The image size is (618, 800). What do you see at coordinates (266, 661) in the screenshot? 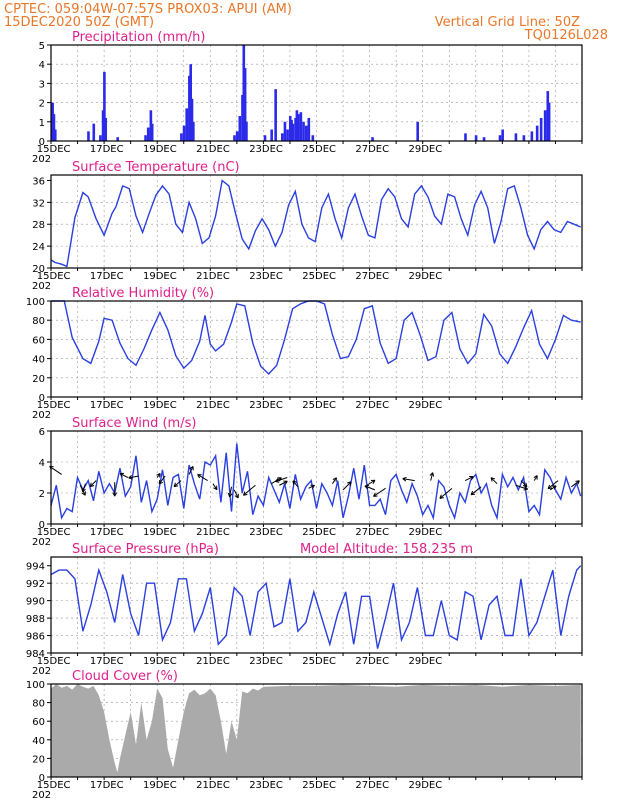
I see `pressure-xtick-label: 23DEC` at bounding box center [266, 661].